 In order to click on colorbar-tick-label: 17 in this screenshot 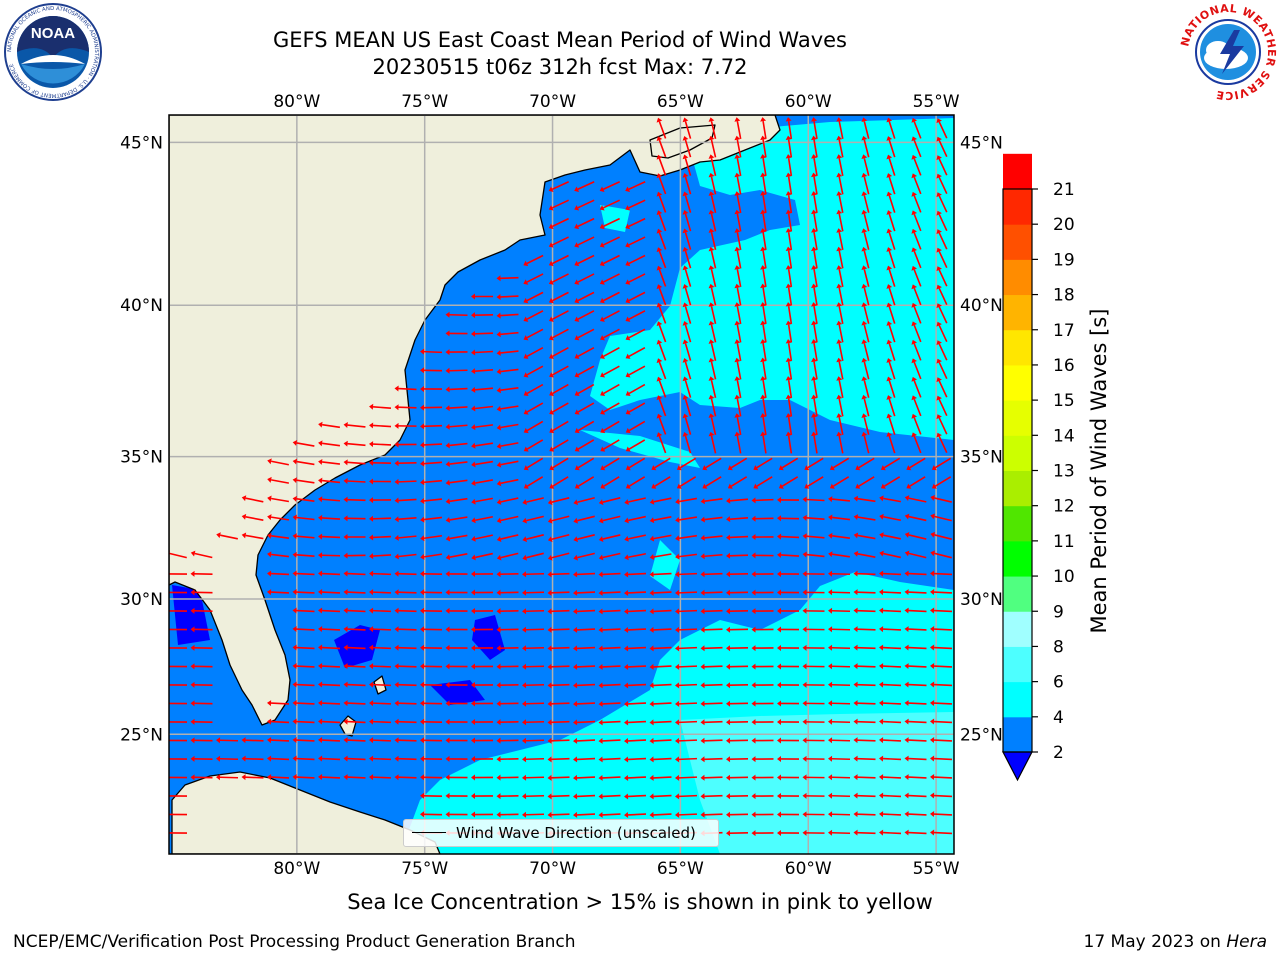, I will do `click(1064, 331)`.